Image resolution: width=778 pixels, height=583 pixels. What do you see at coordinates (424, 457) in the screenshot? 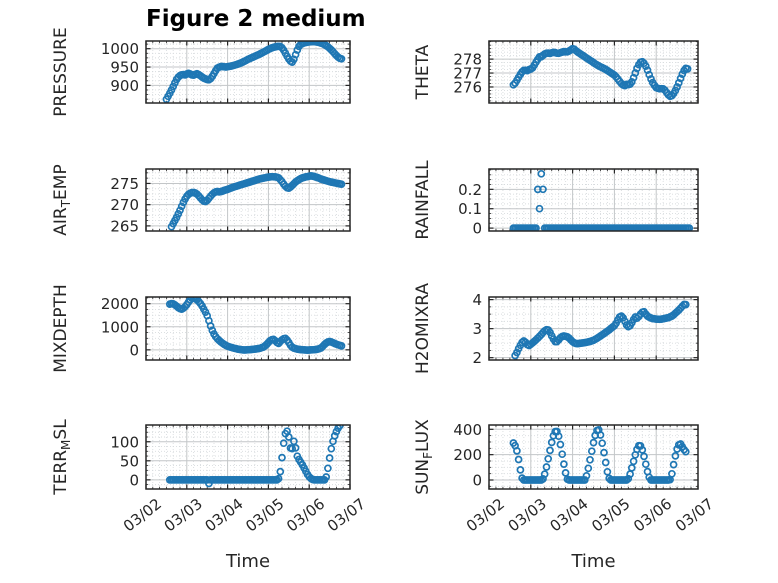
I see `y-axis-label-sun-flux: SUNFLUX` at bounding box center [424, 457].